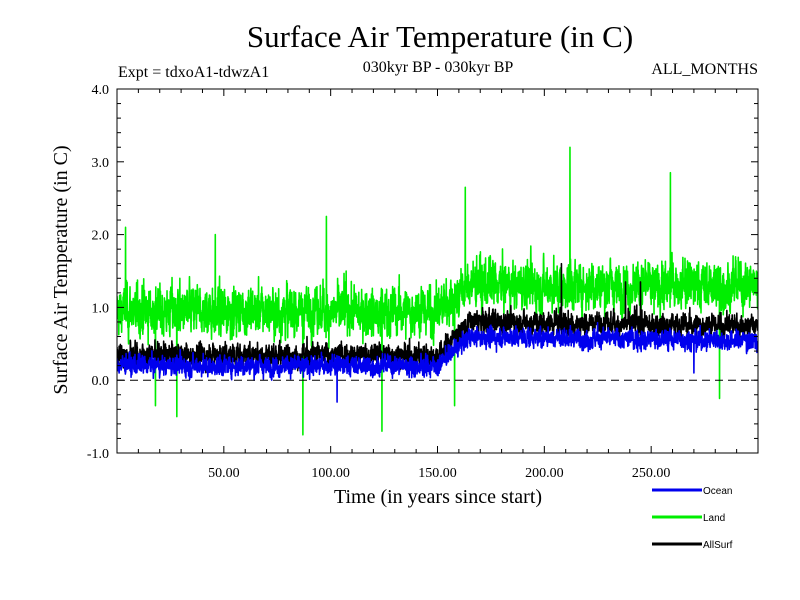 The image size is (800, 600). I want to click on legend-label-allsurf: AllSurf, so click(718, 545).